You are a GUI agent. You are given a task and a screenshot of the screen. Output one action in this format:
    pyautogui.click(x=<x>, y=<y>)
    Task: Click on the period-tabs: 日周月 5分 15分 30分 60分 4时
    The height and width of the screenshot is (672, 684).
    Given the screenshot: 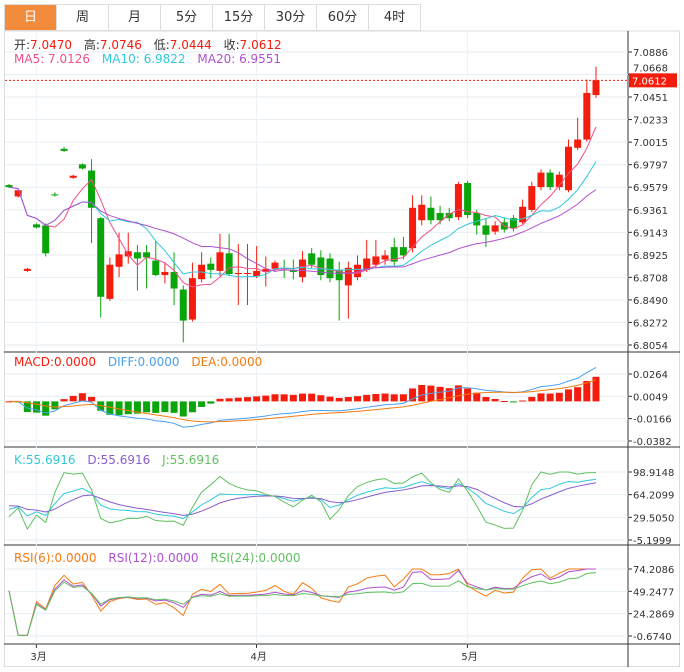 What is the action you would take?
    pyautogui.click(x=212, y=17)
    